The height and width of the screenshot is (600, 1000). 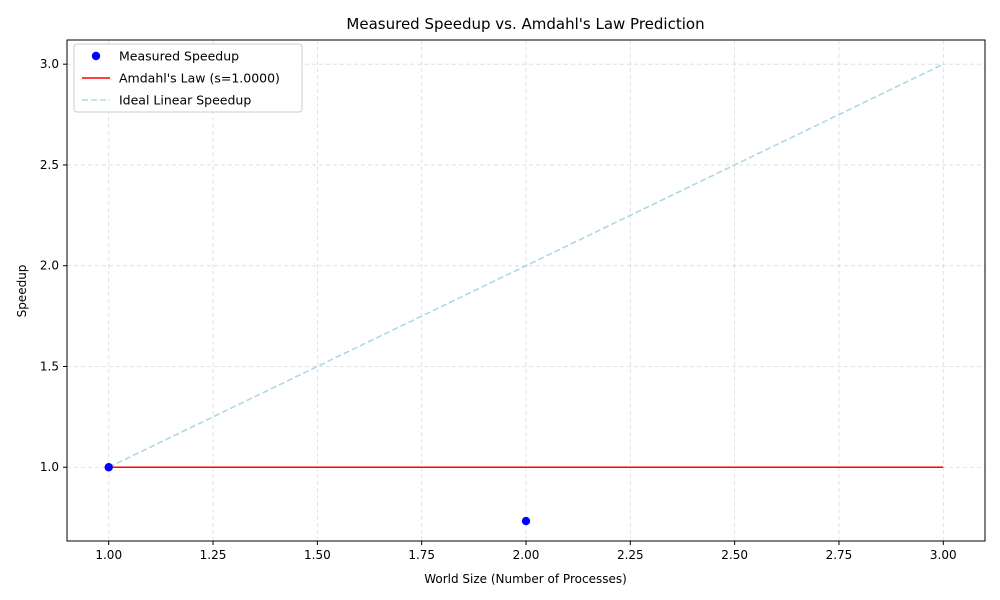 What do you see at coordinates (839, 555) in the screenshot?
I see `x-tick-label: 2.75` at bounding box center [839, 555].